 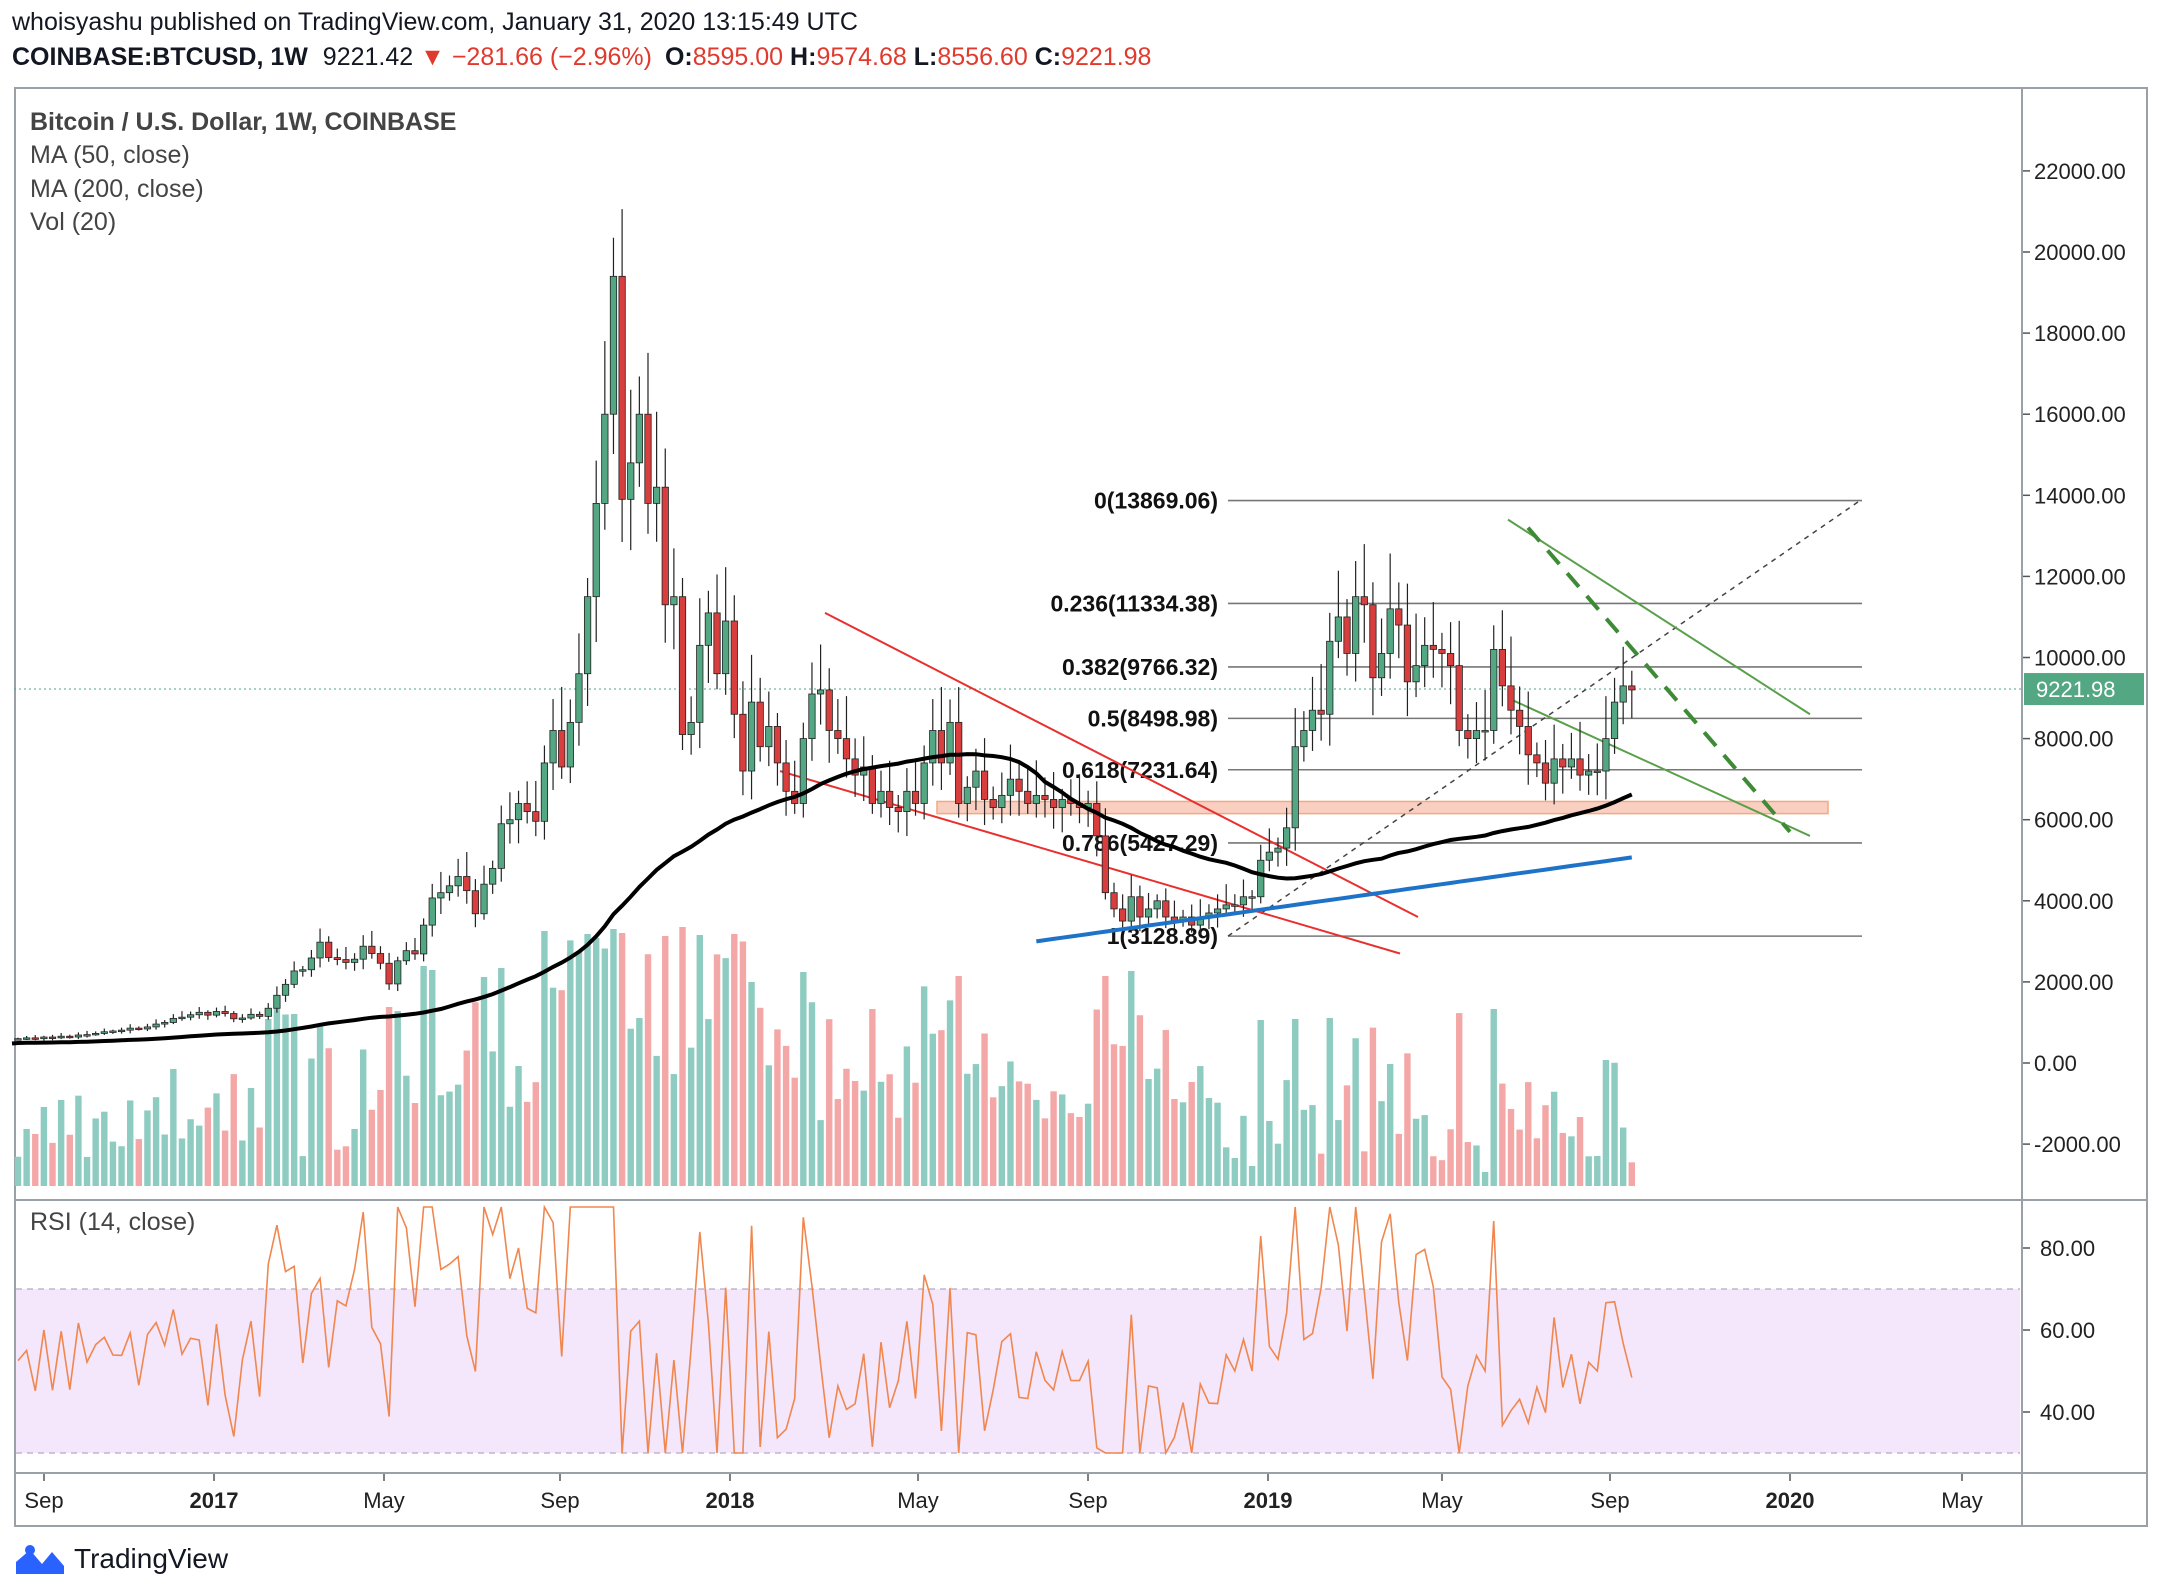 What do you see at coordinates (112, 1222) in the screenshot?
I see `legend-rsi: RSI (14, close)` at bounding box center [112, 1222].